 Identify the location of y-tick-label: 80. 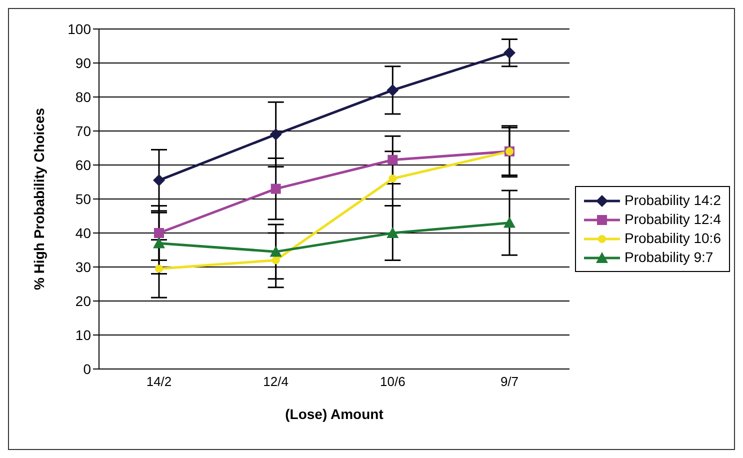
(83, 96).